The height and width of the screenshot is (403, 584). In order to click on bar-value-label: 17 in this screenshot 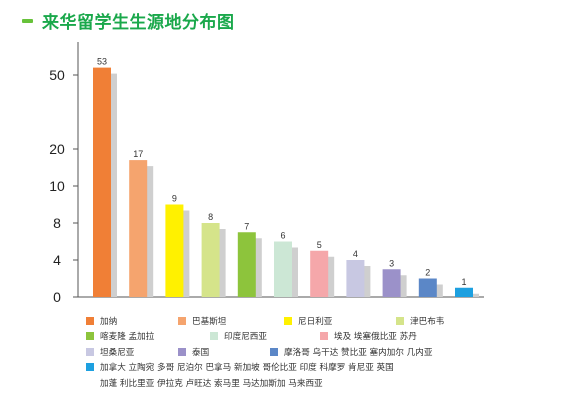, I will do `click(138, 154)`.